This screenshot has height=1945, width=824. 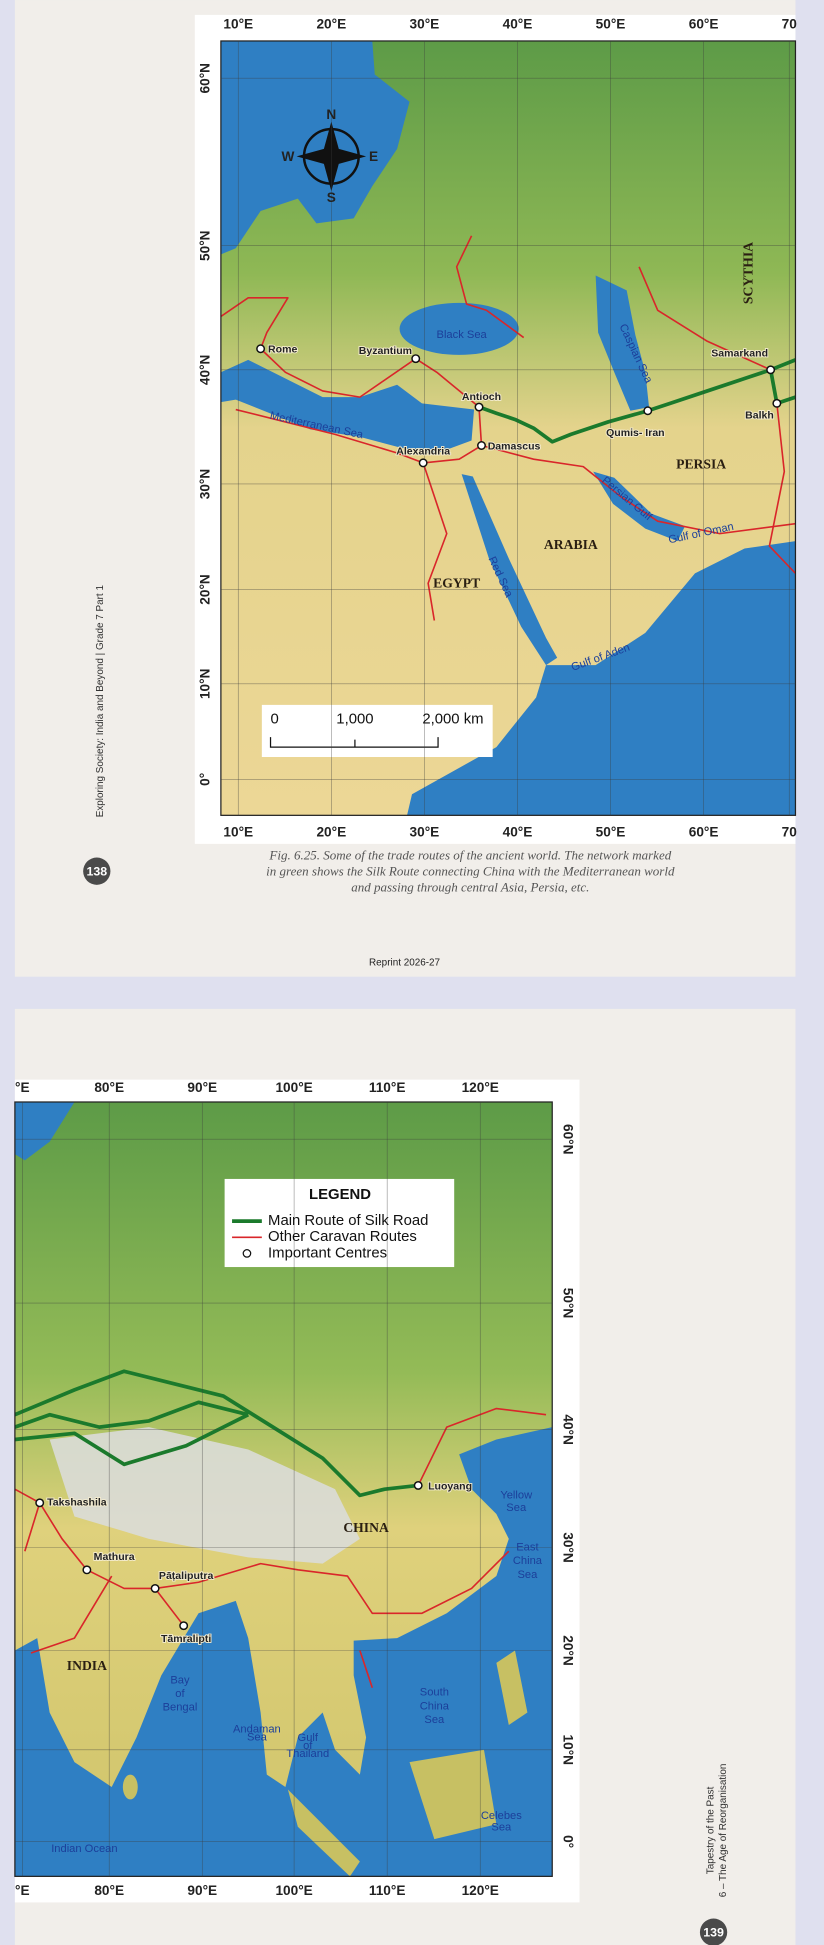 What do you see at coordinates (748, 273) in the screenshot?
I see `region-label: SCYTHIA` at bounding box center [748, 273].